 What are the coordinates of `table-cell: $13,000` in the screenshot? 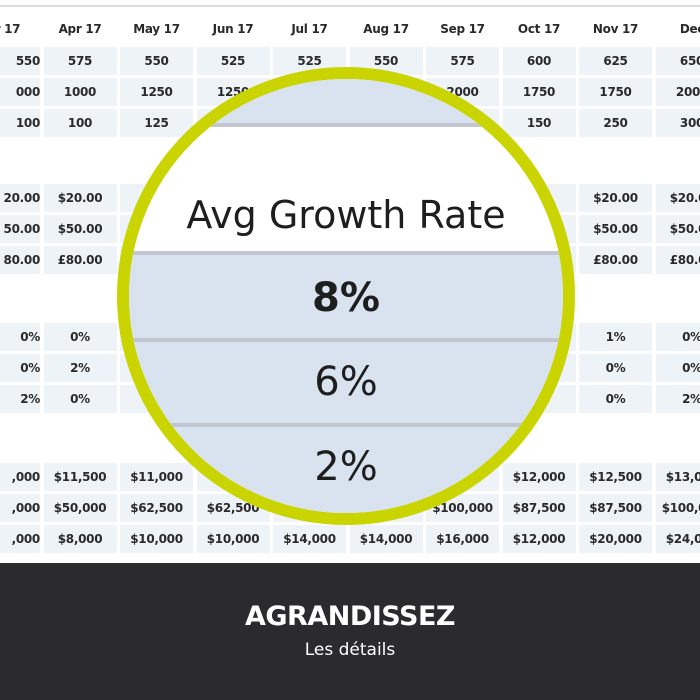 It's located at (677, 477).